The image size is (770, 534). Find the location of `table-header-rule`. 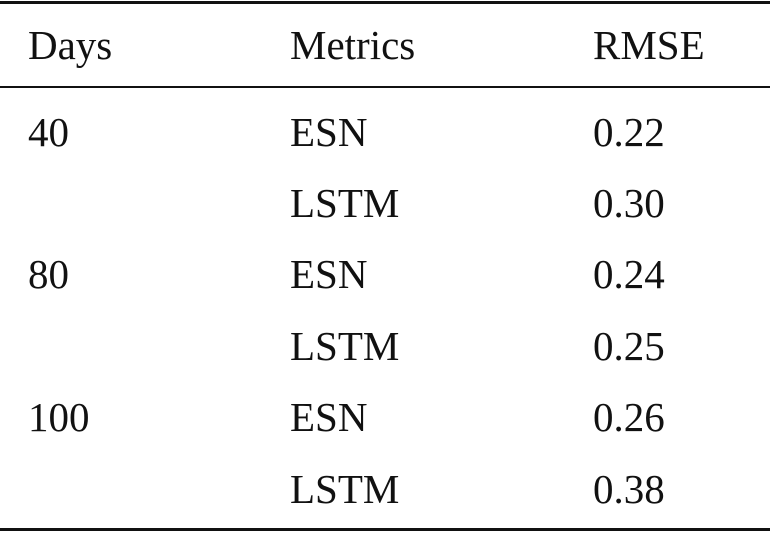

table-header-rule is located at coordinates (385, 87).